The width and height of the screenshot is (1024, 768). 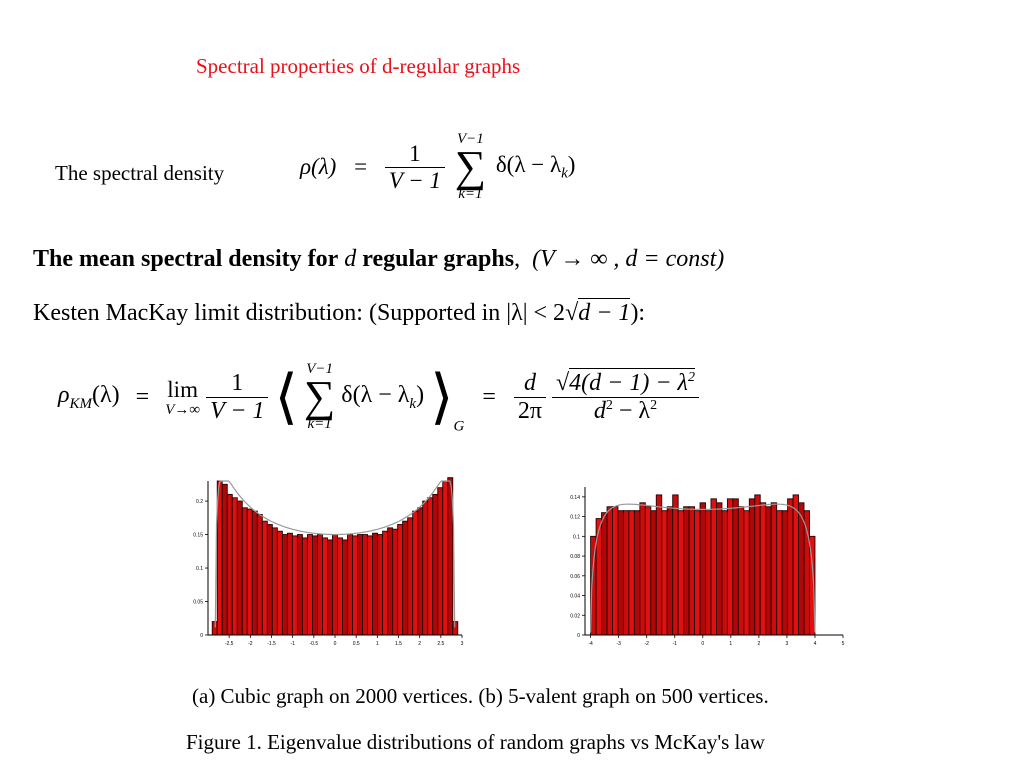 I want to click on x-tick-label: -0.5, so click(x=314, y=644).